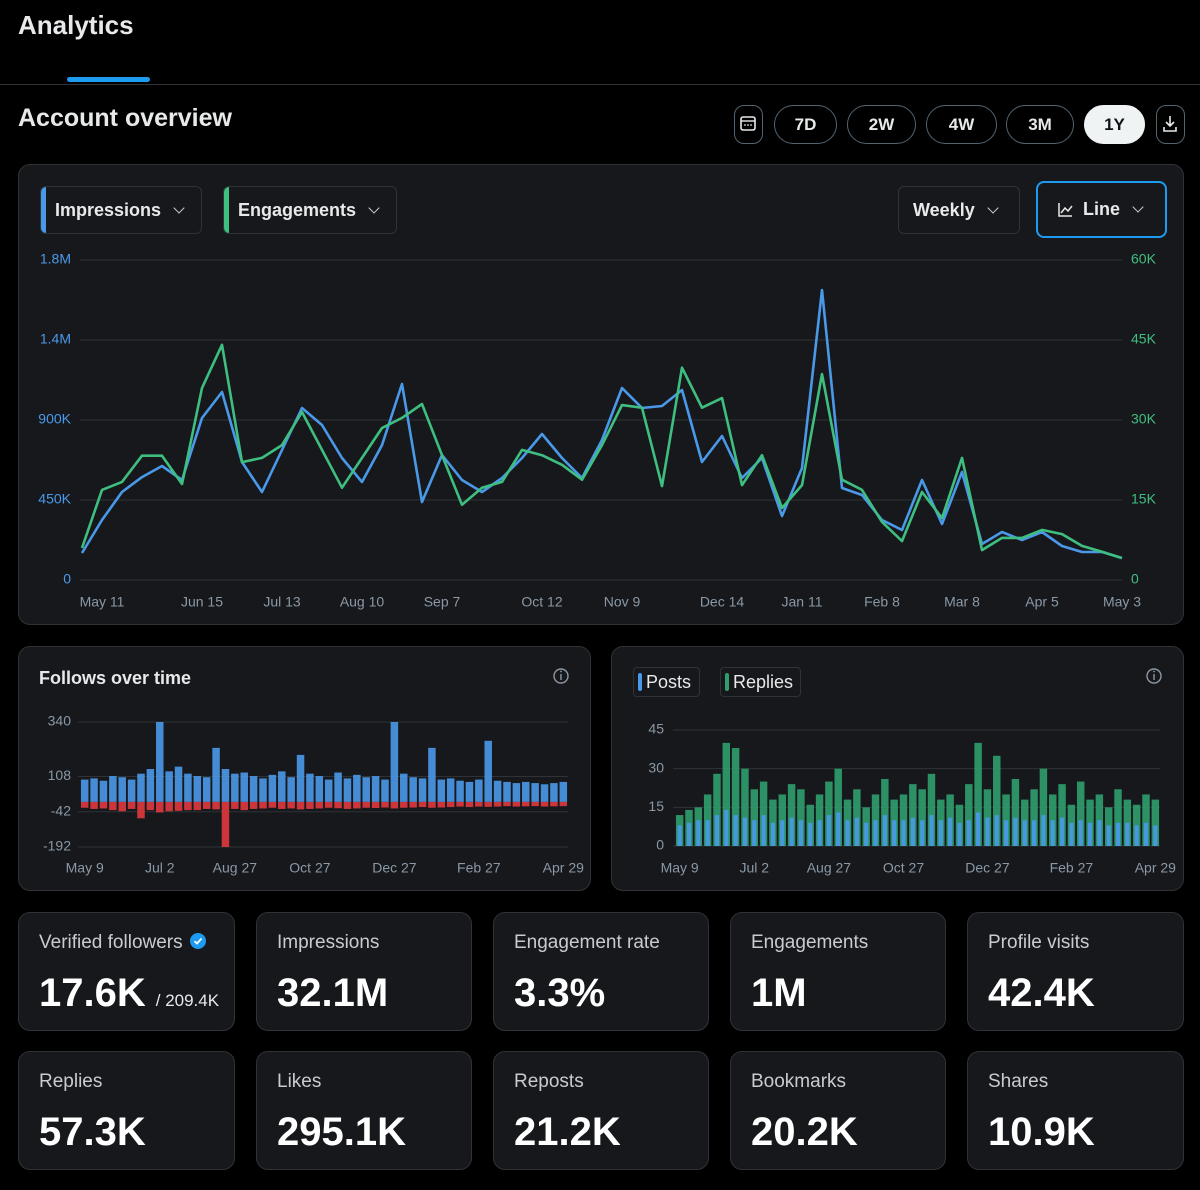 This screenshot has height=1190, width=1200. I want to click on stat-label-text: Engagement rate, so click(587, 942).